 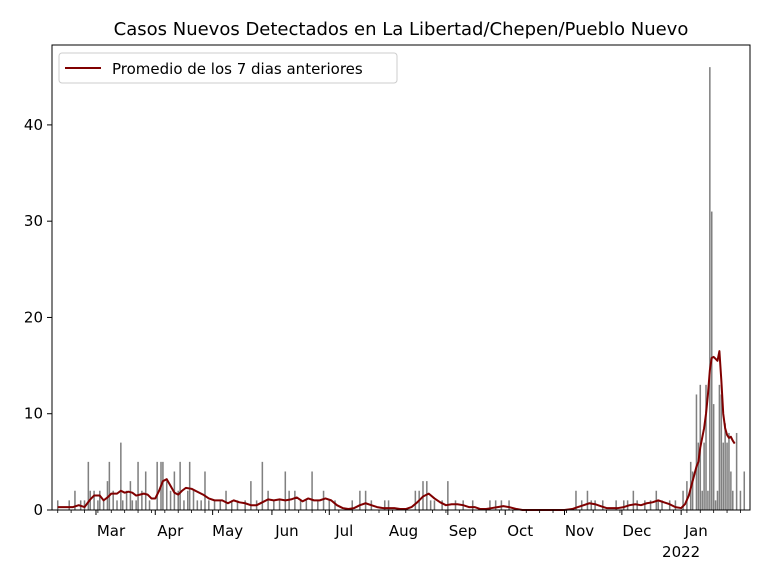 I want to click on x-tick-label: Dec, so click(x=636, y=531).